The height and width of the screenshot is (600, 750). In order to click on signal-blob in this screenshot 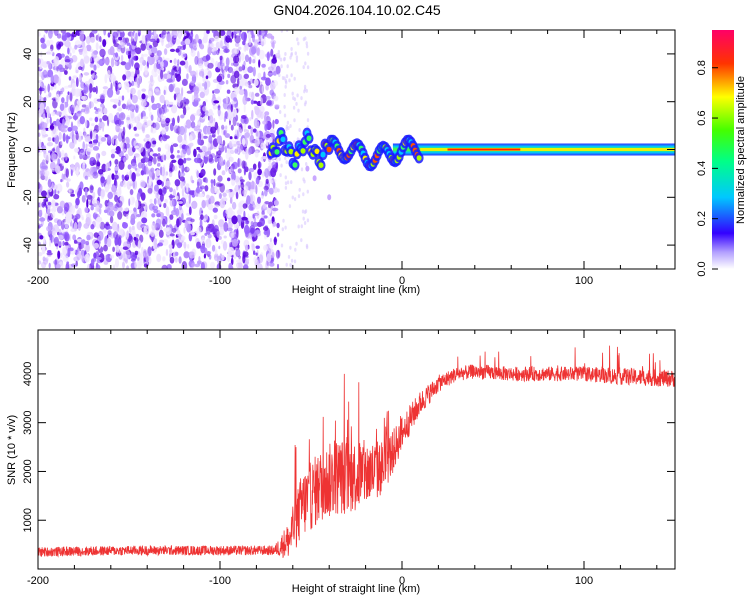, I will do `click(283, 139)`.